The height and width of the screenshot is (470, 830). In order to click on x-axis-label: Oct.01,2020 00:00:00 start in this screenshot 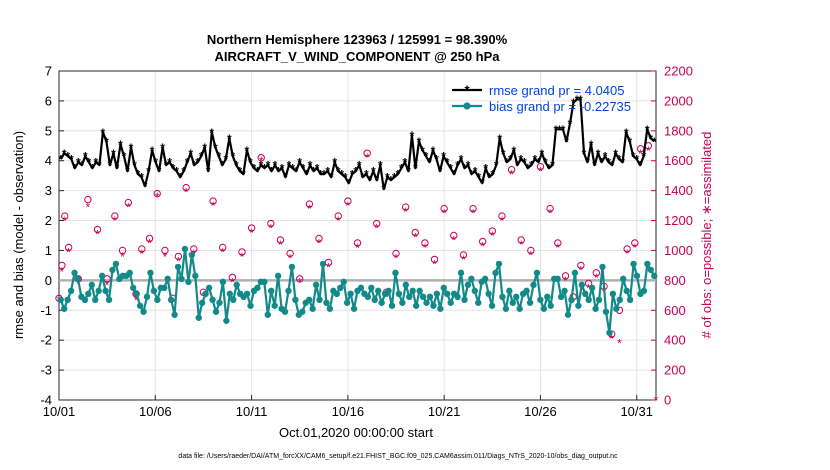, I will do `click(356, 432)`.